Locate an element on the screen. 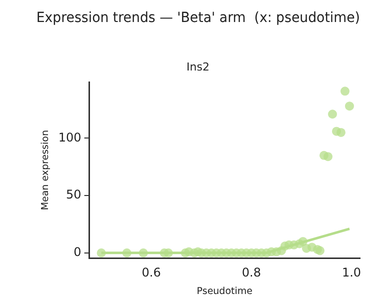 The height and width of the screenshot is (305, 392). chart-title: Expression trends — 'Beta' arm (x: pseudotime) is located at coordinates (198, 18).